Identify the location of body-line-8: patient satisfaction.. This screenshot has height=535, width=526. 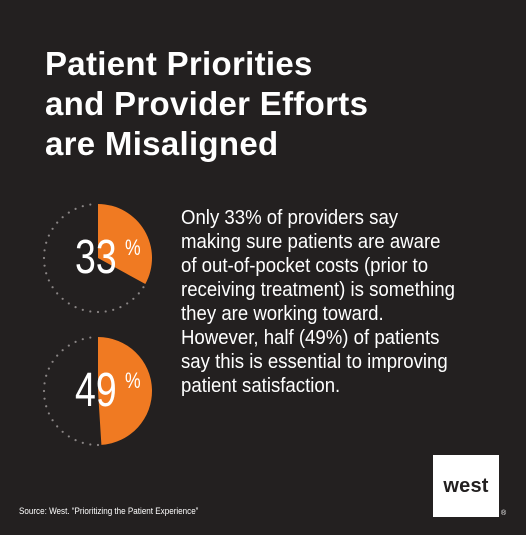
(261, 386).